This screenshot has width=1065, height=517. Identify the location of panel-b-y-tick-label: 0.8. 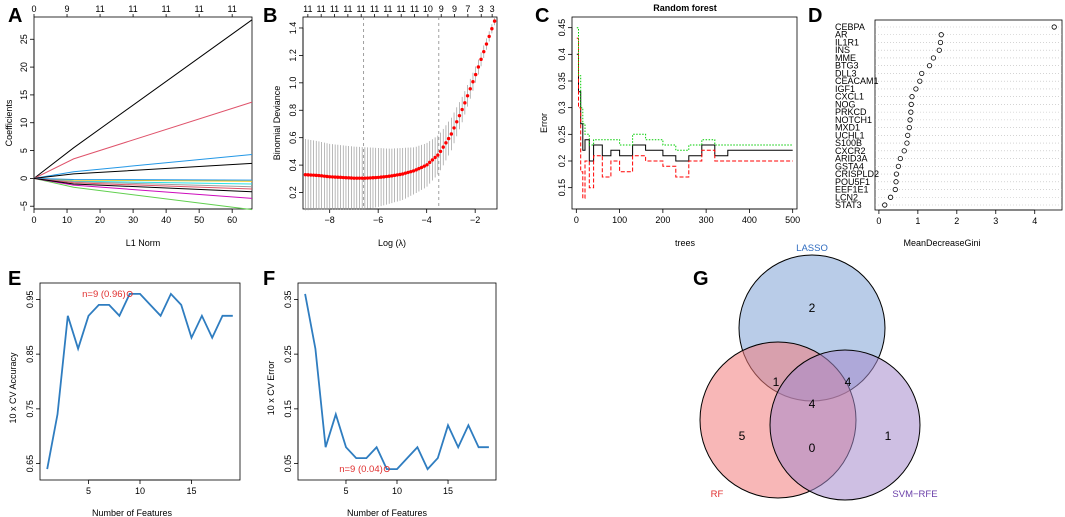
(293, 110).